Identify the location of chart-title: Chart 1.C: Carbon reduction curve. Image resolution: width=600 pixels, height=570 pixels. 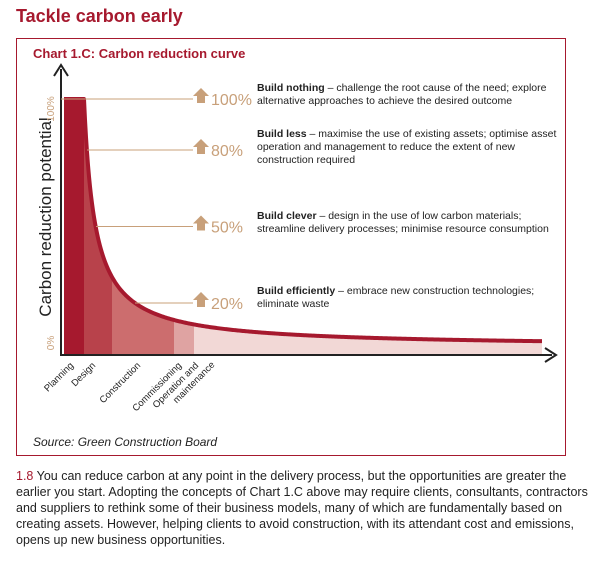
(139, 53).